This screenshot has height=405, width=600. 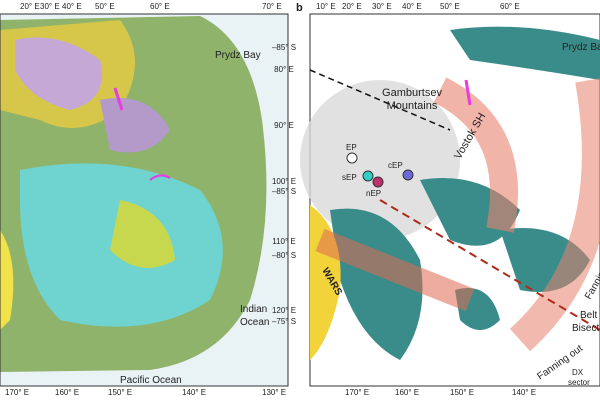 I want to click on highland, so click(x=142, y=234).